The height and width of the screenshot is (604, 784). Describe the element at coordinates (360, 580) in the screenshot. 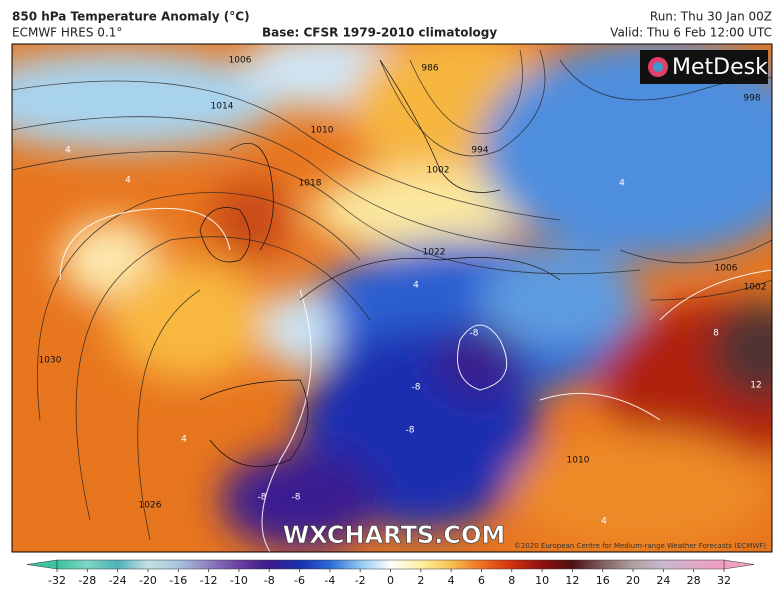

I see `colorbar-tick-label: -2` at that location.